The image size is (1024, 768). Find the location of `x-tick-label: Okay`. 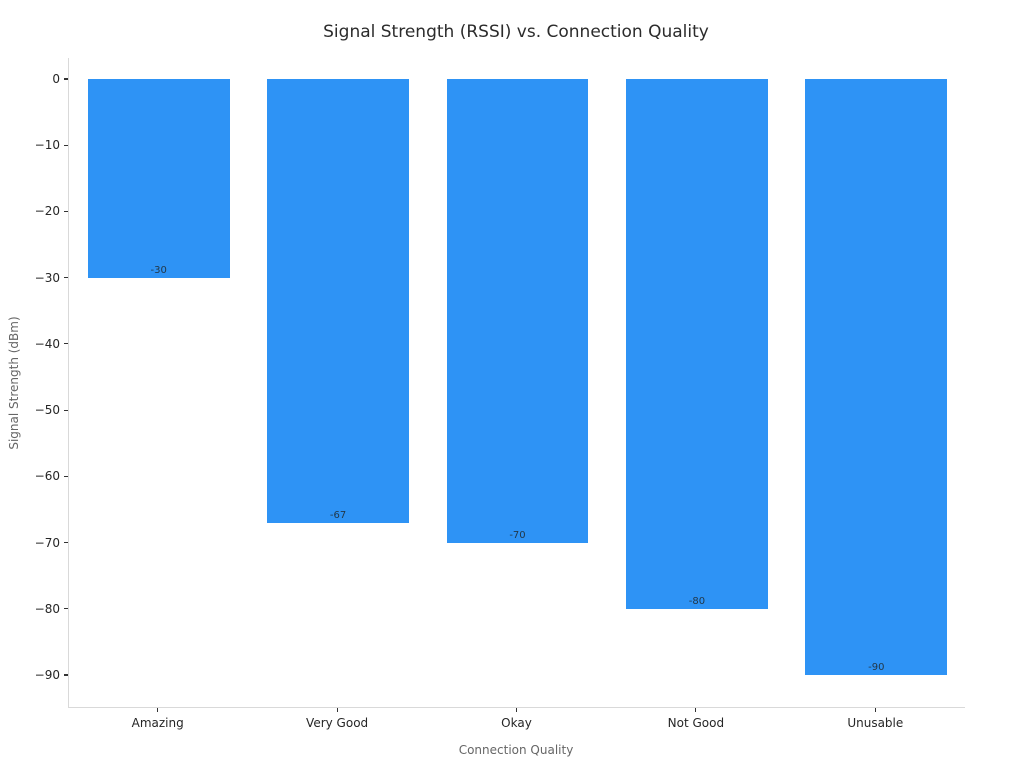

x-tick-label: Okay is located at coordinates (516, 723).